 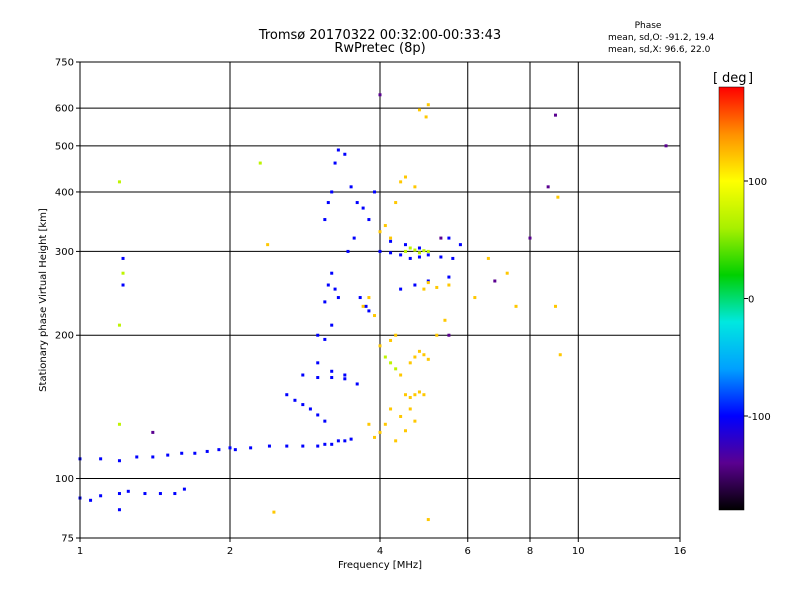 What do you see at coordinates (380, 48) in the screenshot?
I see `chart-subtitle: RwPretec (8p)` at bounding box center [380, 48].